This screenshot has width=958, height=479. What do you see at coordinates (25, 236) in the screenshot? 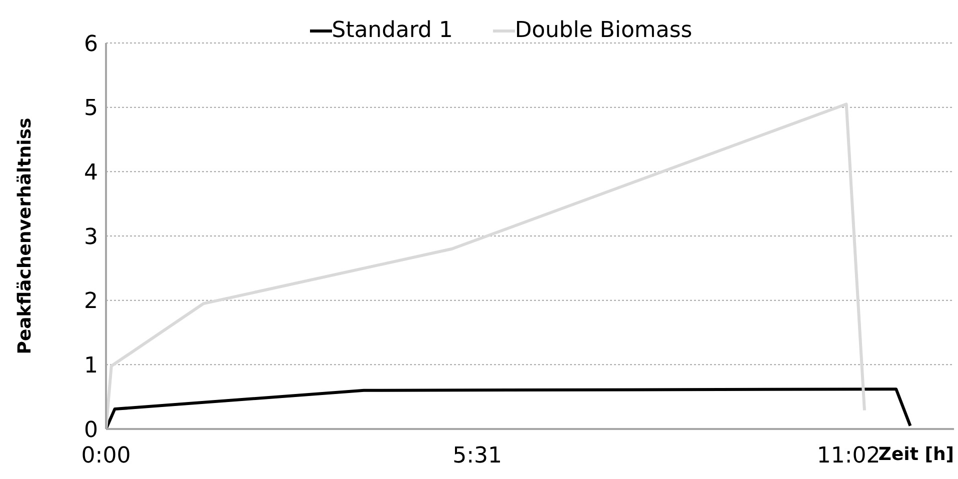
I see `y-axis-title: Peakflächenverhältniss` at bounding box center [25, 236].